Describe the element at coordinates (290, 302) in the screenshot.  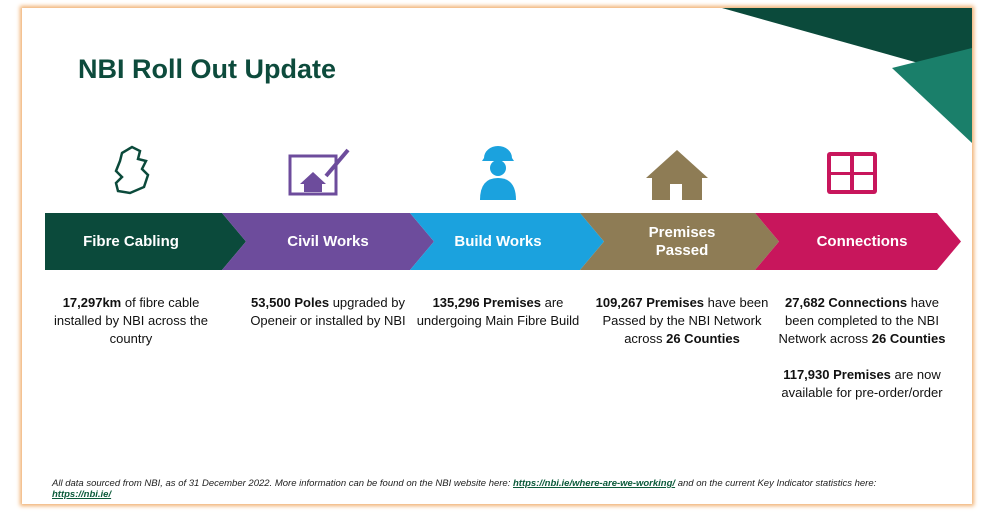
I see `bold-text: 53,500 Poles` at that location.